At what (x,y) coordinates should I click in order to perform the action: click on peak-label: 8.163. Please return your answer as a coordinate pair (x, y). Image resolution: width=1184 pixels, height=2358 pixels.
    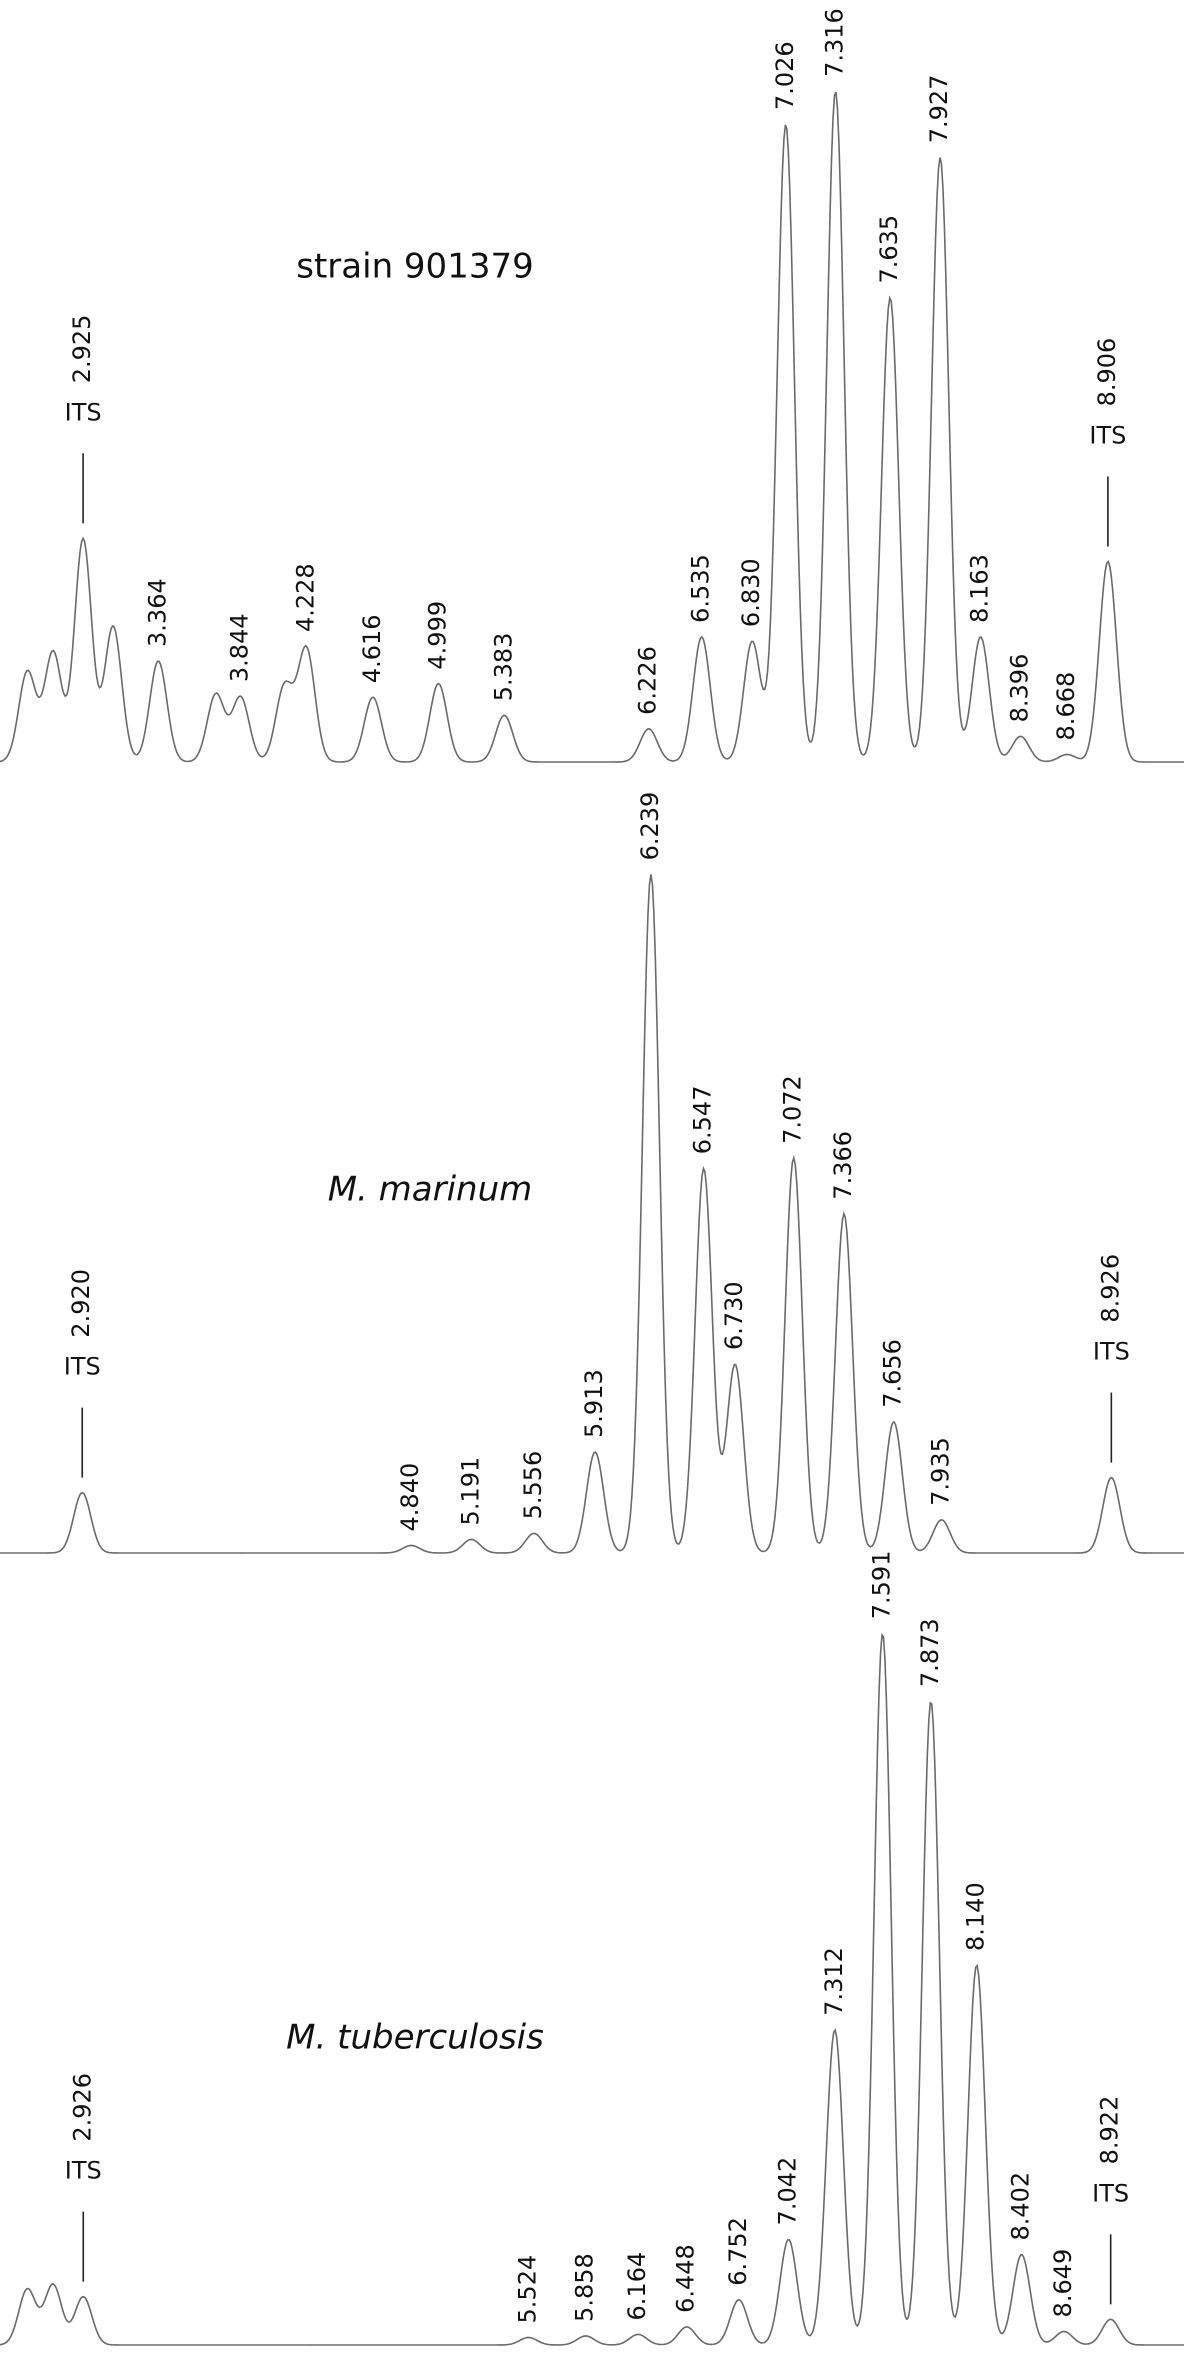
    Looking at the image, I should click on (980, 588).